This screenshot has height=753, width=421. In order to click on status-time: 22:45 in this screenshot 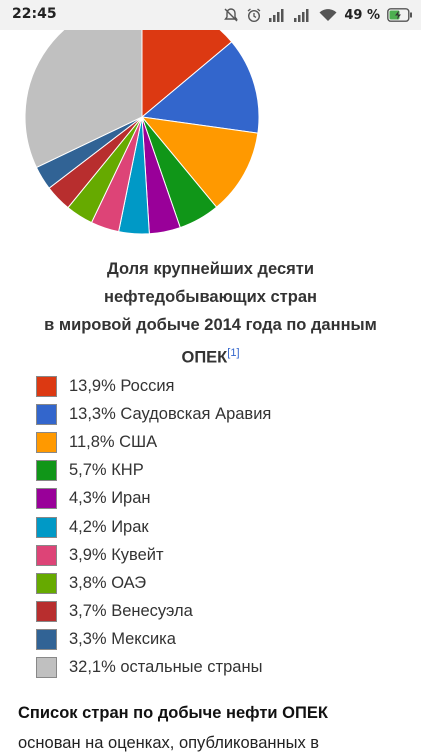, I will do `click(34, 14)`.